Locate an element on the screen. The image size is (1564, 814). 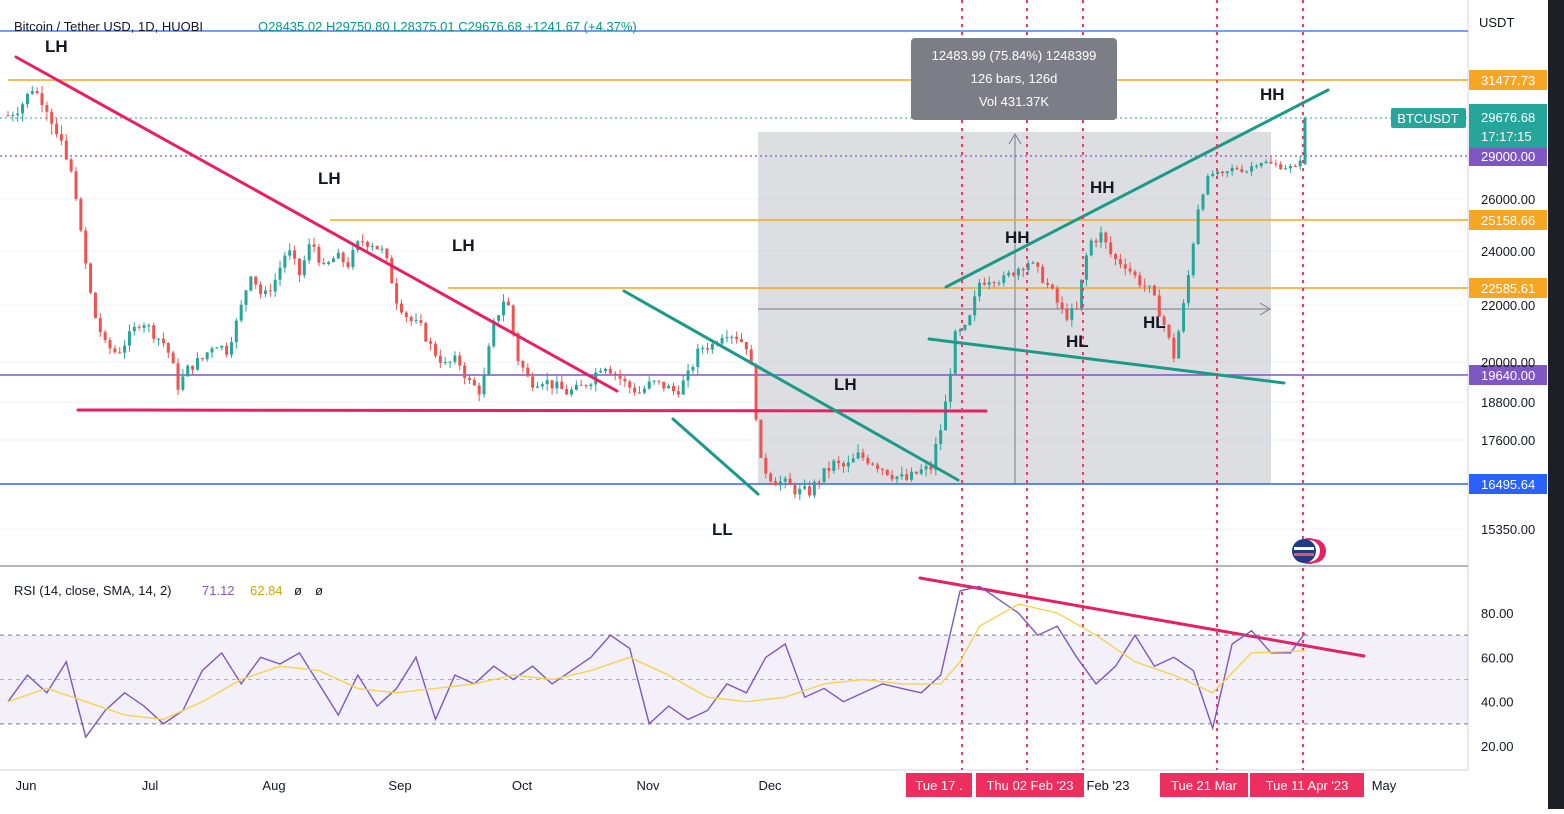
date-tag-2: Tue 21 Mar is located at coordinates (1204, 785).